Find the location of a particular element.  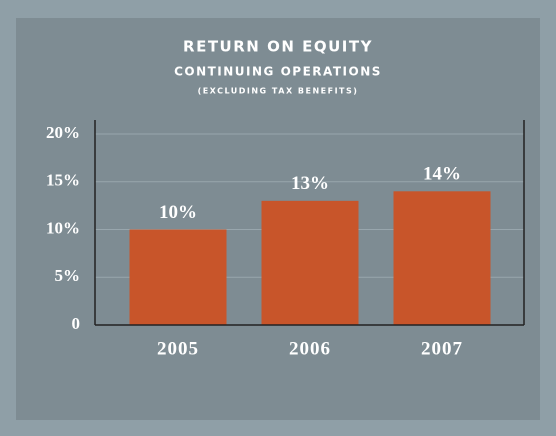

chart-title: RETURN ON EQUITY is located at coordinates (278, 47).